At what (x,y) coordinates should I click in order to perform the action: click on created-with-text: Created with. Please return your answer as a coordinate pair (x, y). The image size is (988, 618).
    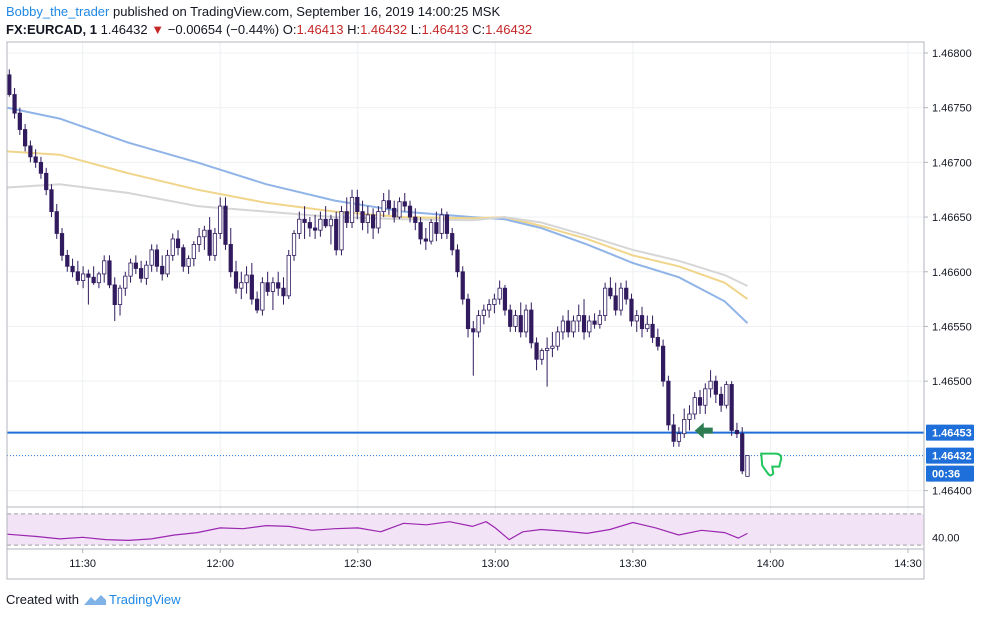
    Looking at the image, I should click on (42, 599).